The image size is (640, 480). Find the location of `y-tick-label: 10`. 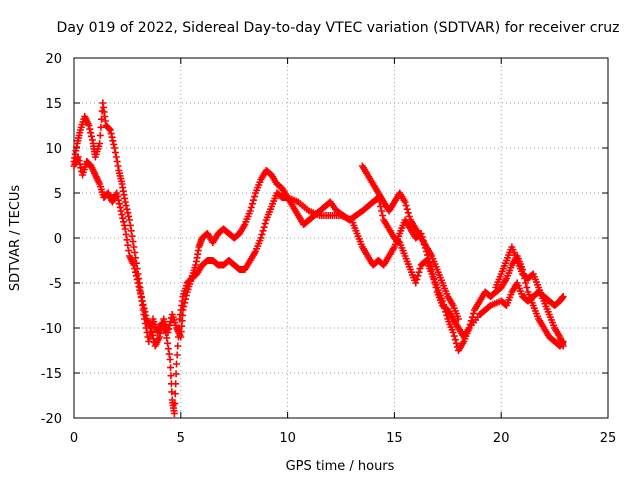

y-tick-label: 10 is located at coordinates (53, 149).